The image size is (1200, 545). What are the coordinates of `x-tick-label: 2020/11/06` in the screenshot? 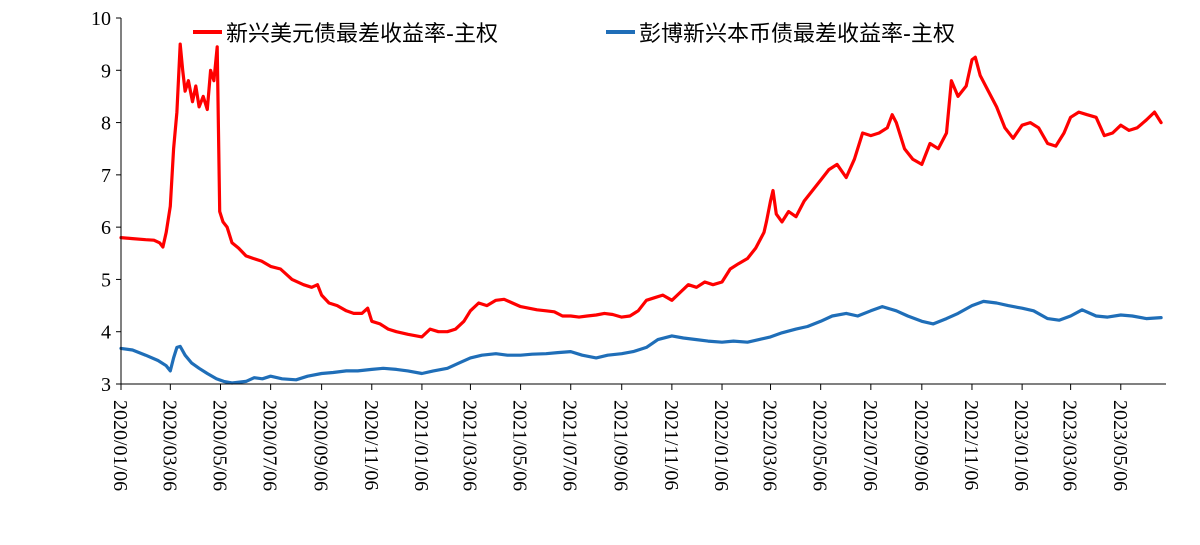 It's located at (371, 445).